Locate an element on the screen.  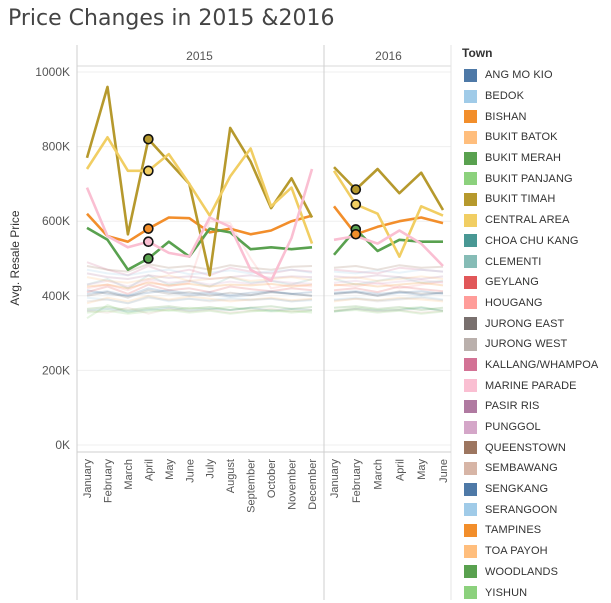
legend-item: JURONG EAST is located at coordinates (536, 323).